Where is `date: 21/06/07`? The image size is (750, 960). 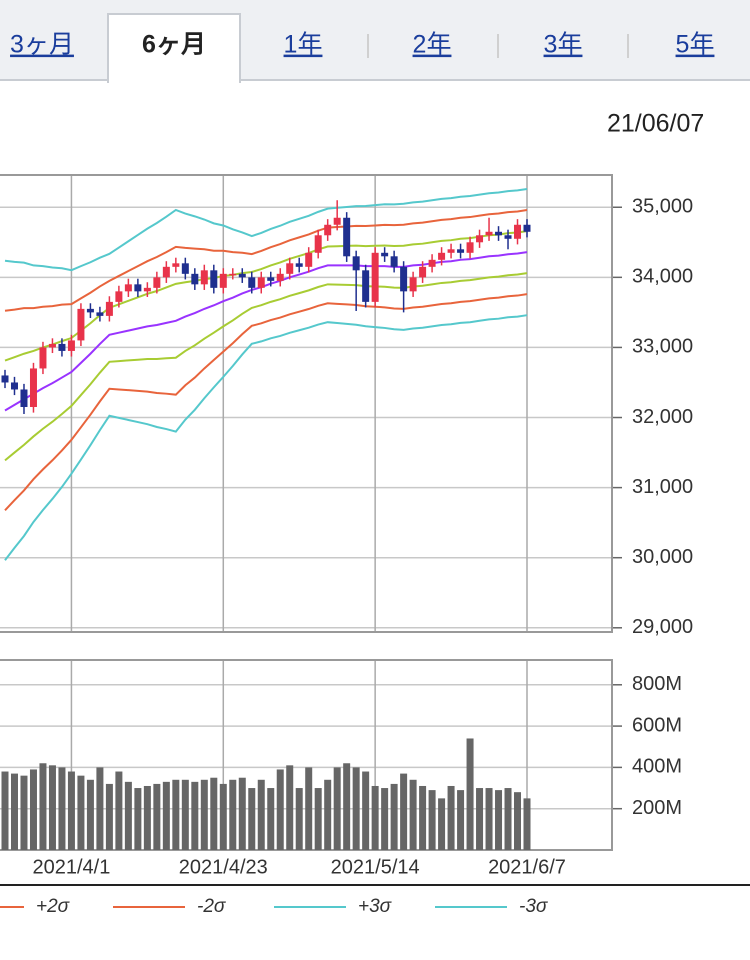
date: 21/06/07 is located at coordinates (655, 124).